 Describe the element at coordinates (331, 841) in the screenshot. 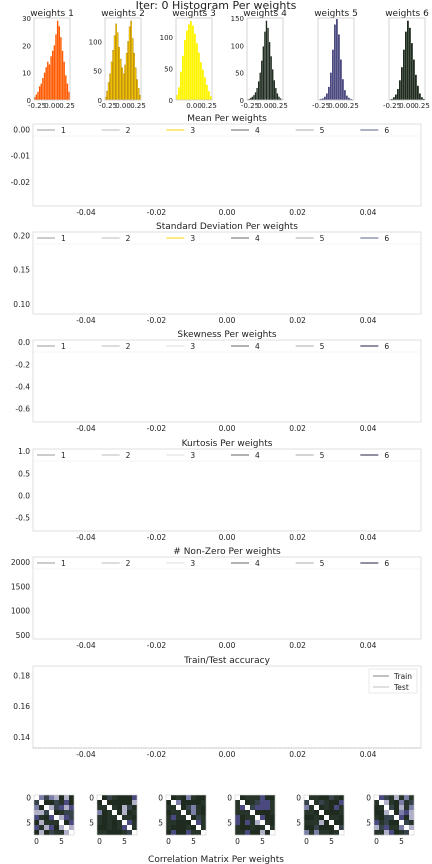

I see `x-tick-label: 5` at that location.